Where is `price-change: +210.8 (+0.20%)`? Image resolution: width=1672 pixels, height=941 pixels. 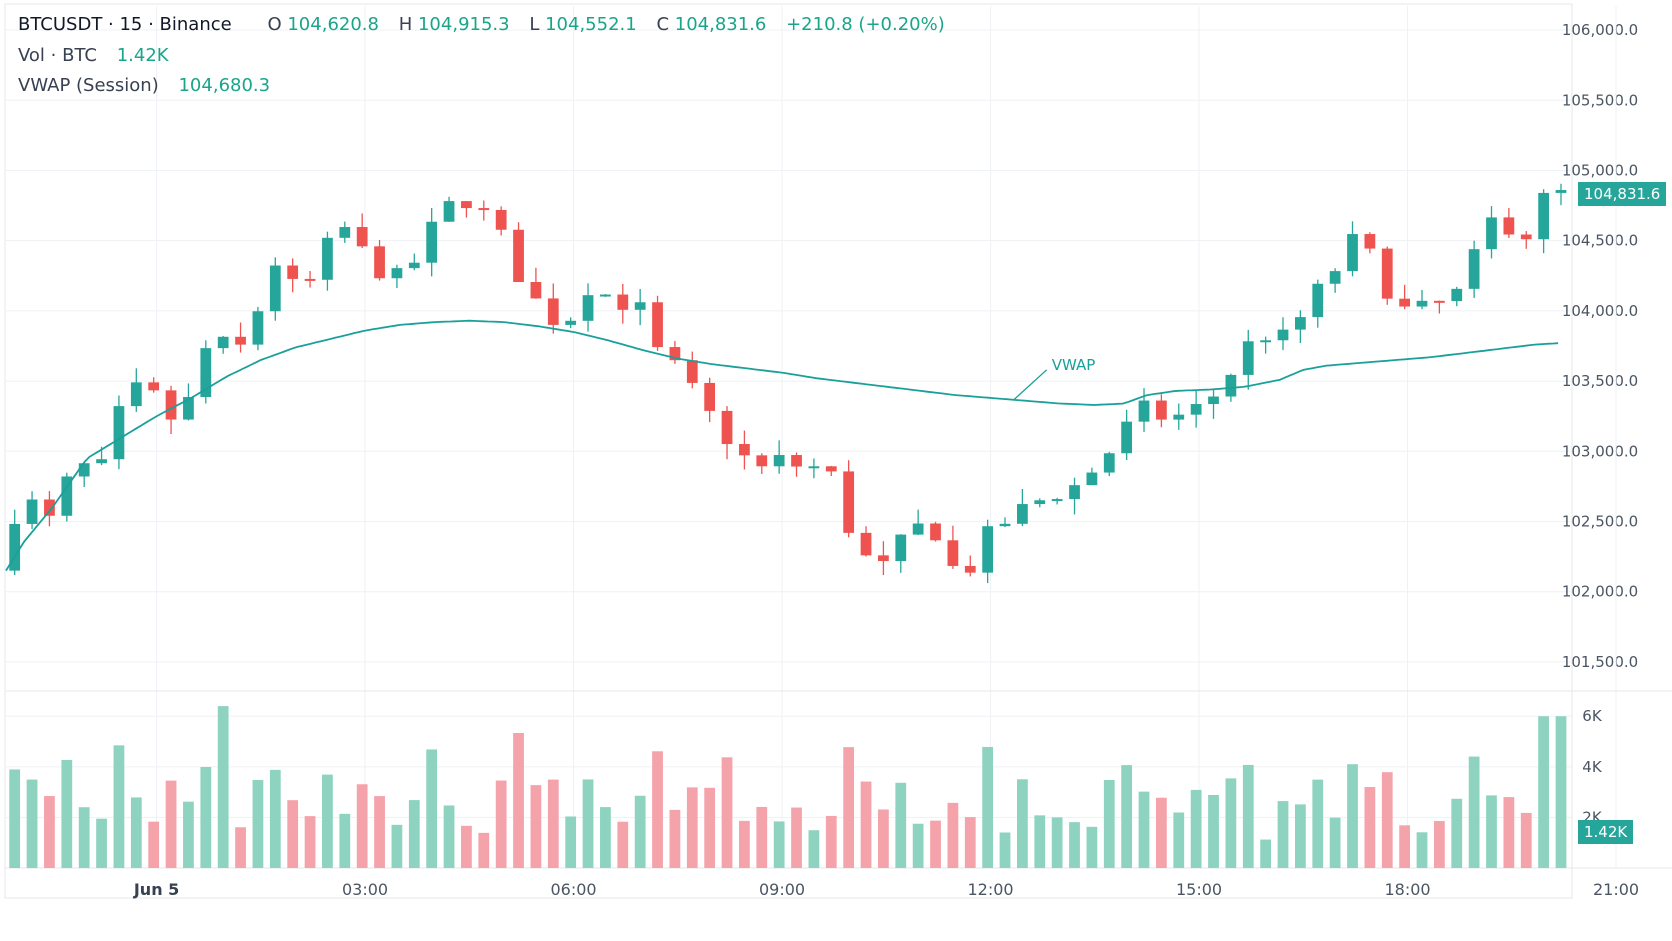 price-change: +210.8 (+0.20%) is located at coordinates (865, 24).